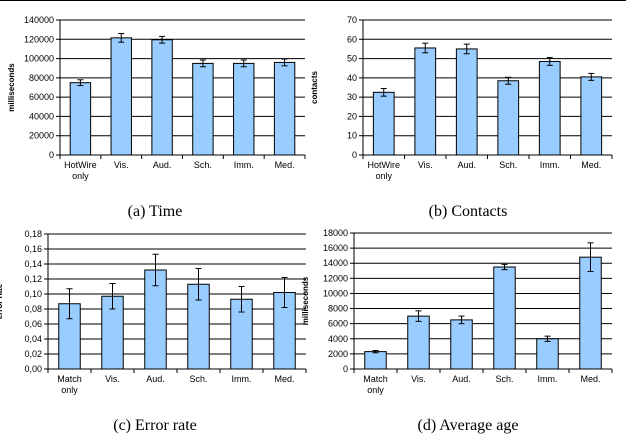 The image size is (626, 442). I want to click on y-tick-label: 80000, so click(41, 78).